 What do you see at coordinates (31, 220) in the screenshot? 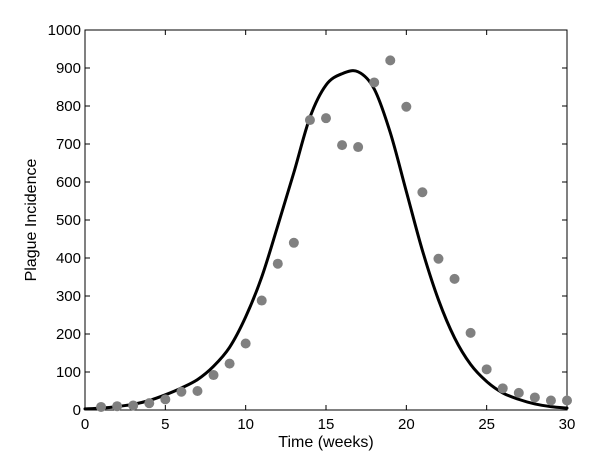
I see `y-axis-title: Plague Incidence` at bounding box center [31, 220].